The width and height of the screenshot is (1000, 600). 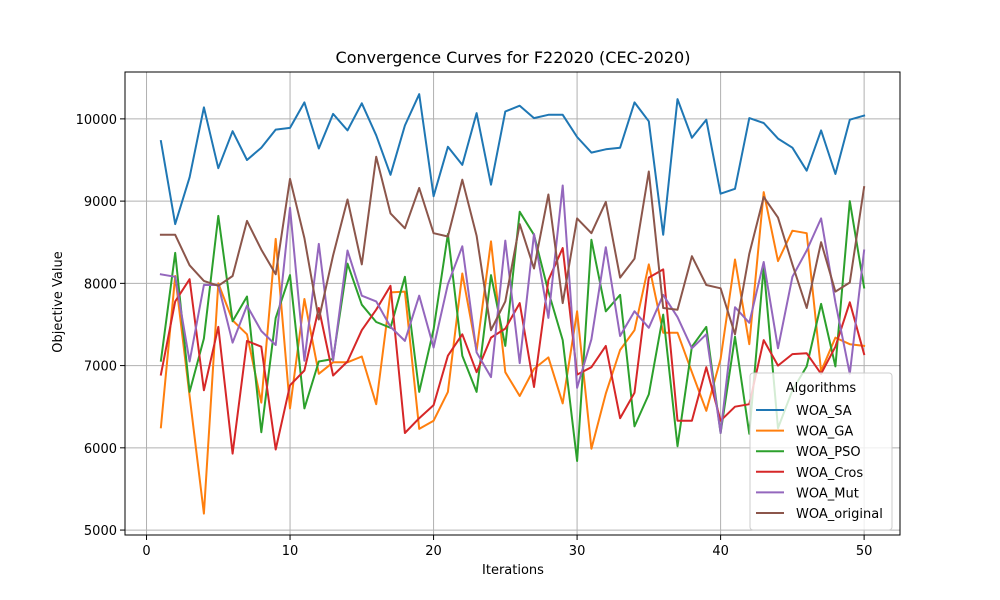 What do you see at coordinates (100, 284) in the screenshot?
I see `y-tick-label: 8000` at bounding box center [100, 284].